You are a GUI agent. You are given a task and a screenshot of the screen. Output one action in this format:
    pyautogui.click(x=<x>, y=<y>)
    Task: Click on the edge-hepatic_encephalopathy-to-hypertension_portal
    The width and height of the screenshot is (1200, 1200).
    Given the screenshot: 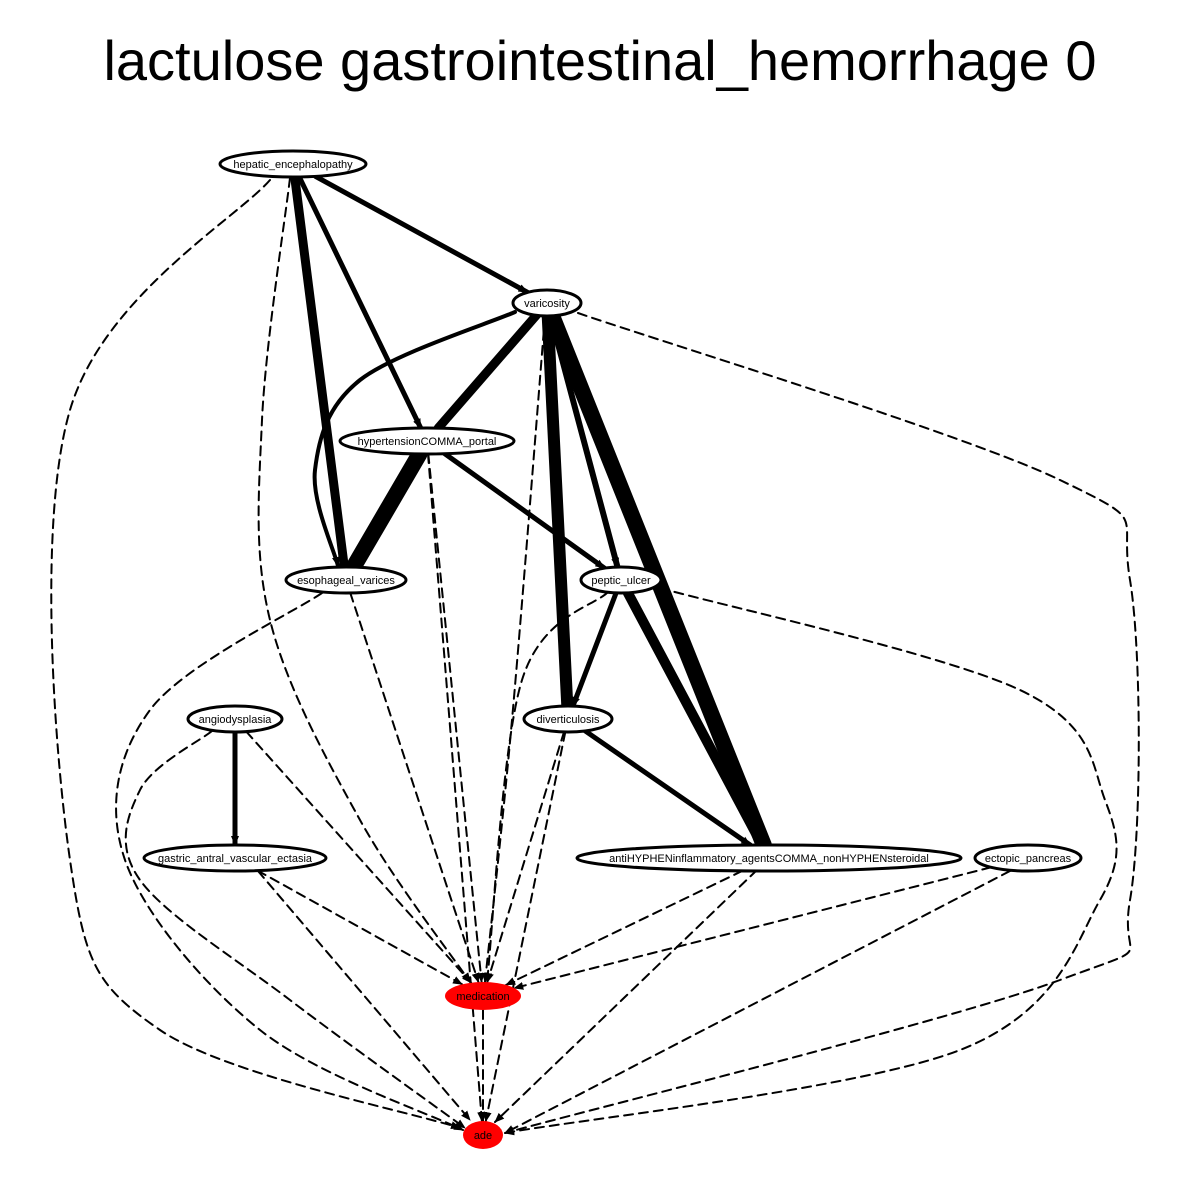 What is the action you would take?
    pyautogui.click(x=360, y=302)
    